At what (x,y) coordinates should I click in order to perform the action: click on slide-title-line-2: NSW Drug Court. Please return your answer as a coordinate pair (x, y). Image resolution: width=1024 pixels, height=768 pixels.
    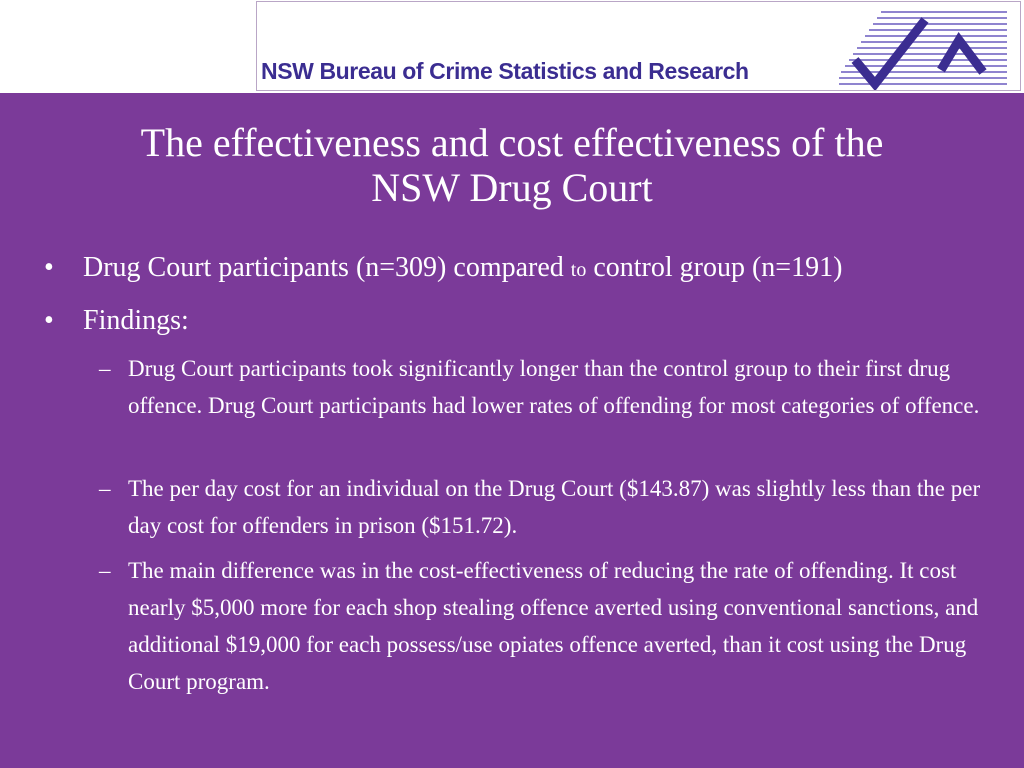
    Looking at the image, I should click on (512, 187).